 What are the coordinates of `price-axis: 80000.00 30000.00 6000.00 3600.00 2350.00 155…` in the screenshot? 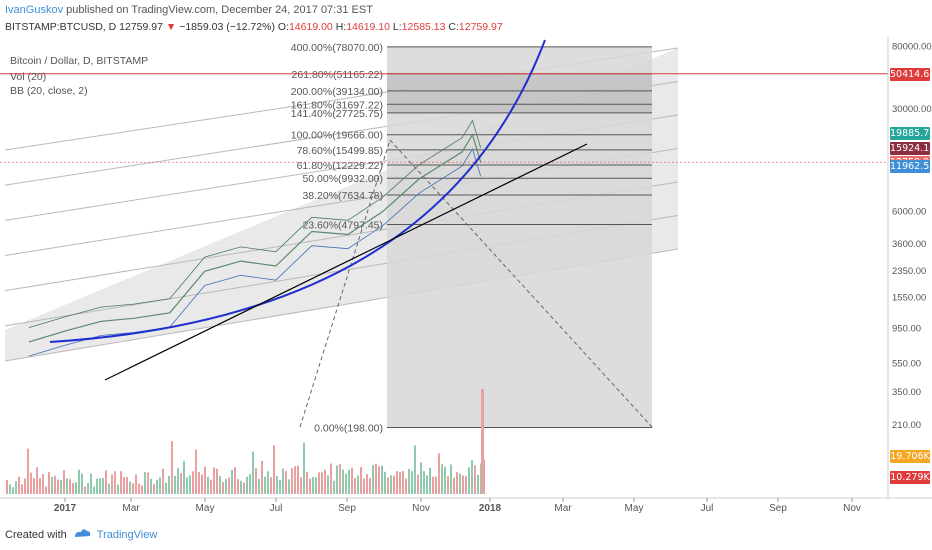 It's located at (909, 267).